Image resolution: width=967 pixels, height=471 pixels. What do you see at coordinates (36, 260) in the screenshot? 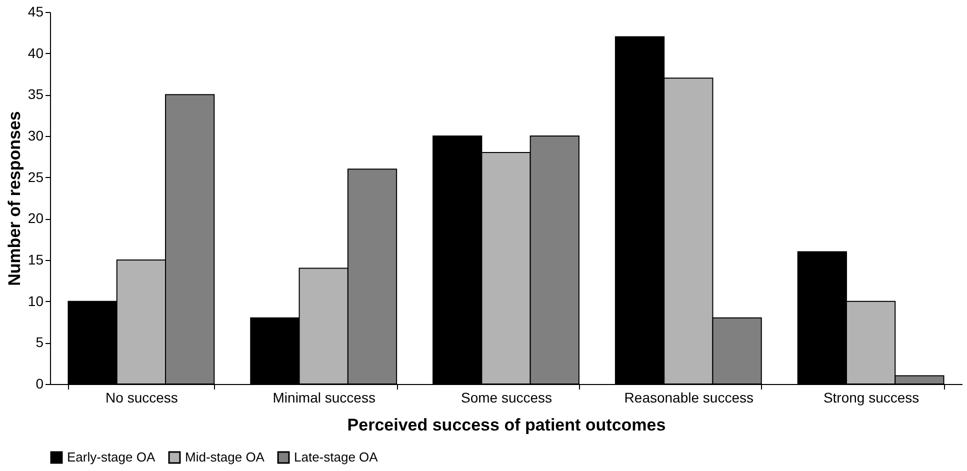
I see `y-tick-label: 15` at bounding box center [36, 260].